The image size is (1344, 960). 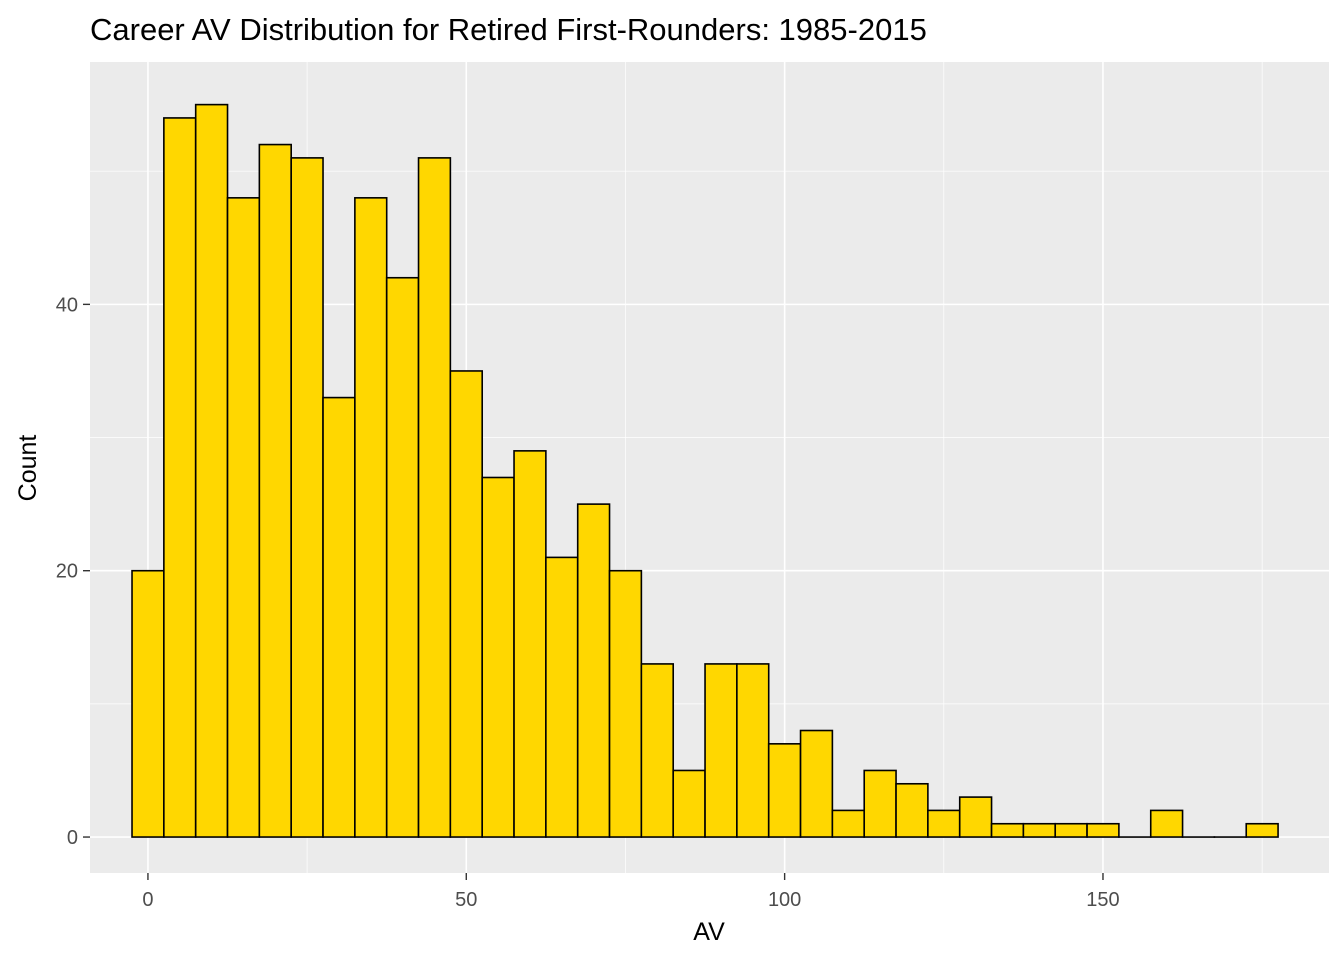 What do you see at coordinates (784, 900) in the screenshot?
I see `x-tick-label: 100` at bounding box center [784, 900].